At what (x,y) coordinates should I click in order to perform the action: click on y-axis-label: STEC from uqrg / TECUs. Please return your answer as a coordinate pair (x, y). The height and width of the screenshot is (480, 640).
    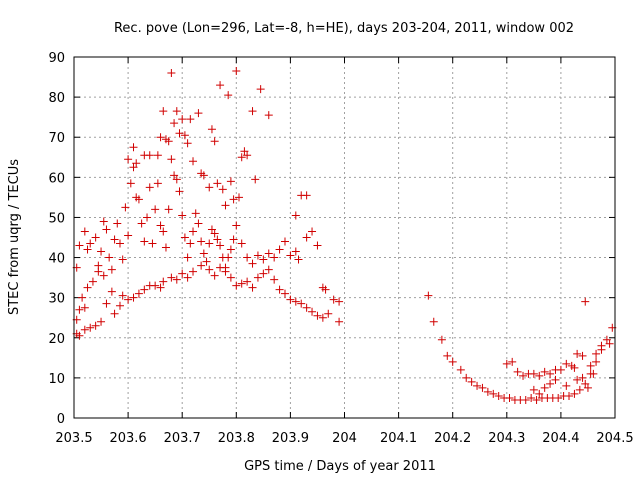
    Looking at the image, I should click on (14, 237).